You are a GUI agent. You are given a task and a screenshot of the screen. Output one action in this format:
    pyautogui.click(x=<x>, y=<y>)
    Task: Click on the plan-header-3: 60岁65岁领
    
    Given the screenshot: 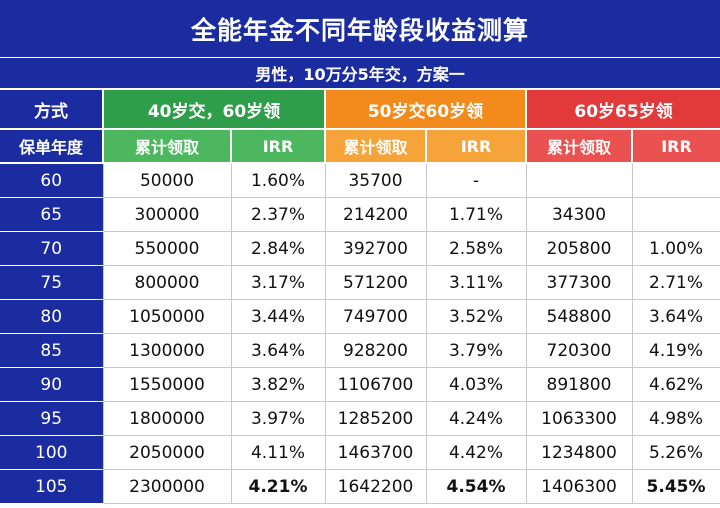 What is the action you would take?
    pyautogui.click(x=622, y=109)
    